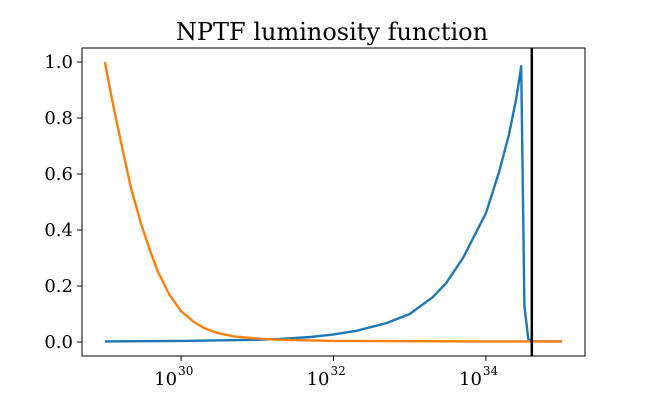 The height and width of the screenshot is (400, 650). I want to click on x-tick-label: 10 30, so click(173, 377).